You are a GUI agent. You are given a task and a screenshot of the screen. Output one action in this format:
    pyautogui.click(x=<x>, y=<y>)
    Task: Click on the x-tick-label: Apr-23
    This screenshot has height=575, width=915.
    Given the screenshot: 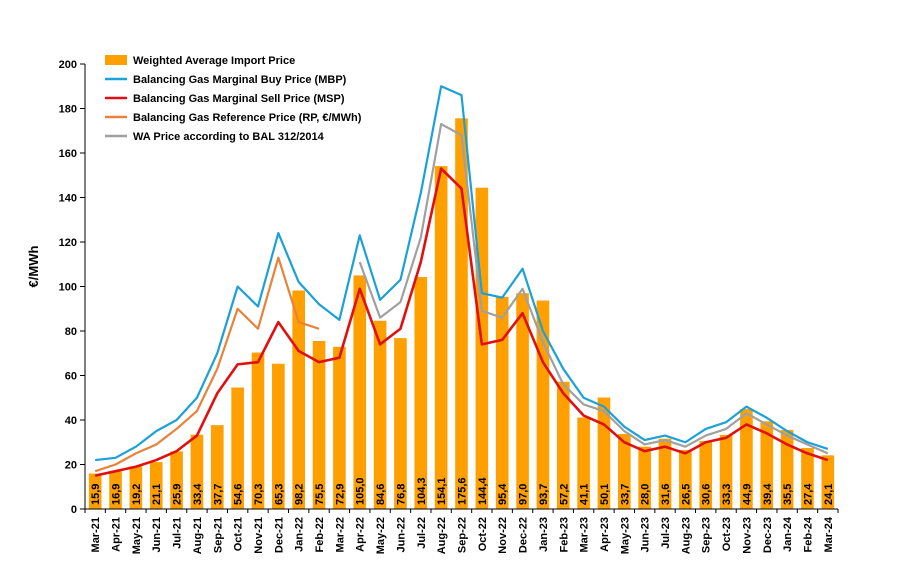 What is the action you would take?
    pyautogui.click(x=605, y=534)
    